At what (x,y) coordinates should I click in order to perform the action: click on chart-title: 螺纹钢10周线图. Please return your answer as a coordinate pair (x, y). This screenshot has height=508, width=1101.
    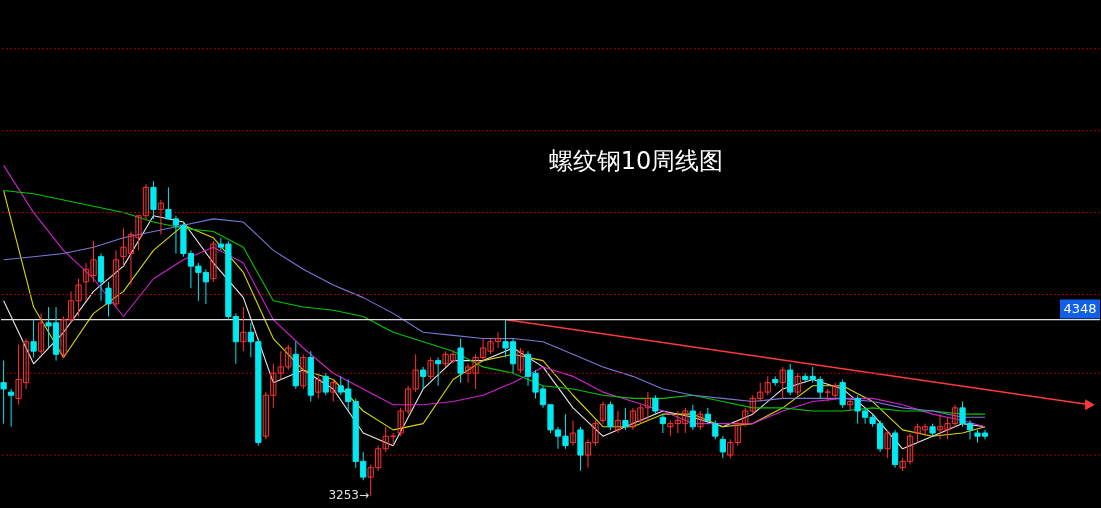
    Looking at the image, I should click on (636, 161).